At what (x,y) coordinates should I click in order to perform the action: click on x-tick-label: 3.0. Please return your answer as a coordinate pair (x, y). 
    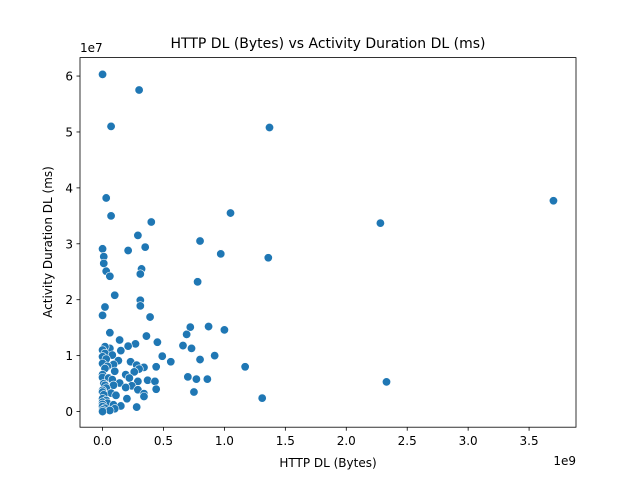
    Looking at the image, I should click on (468, 441).